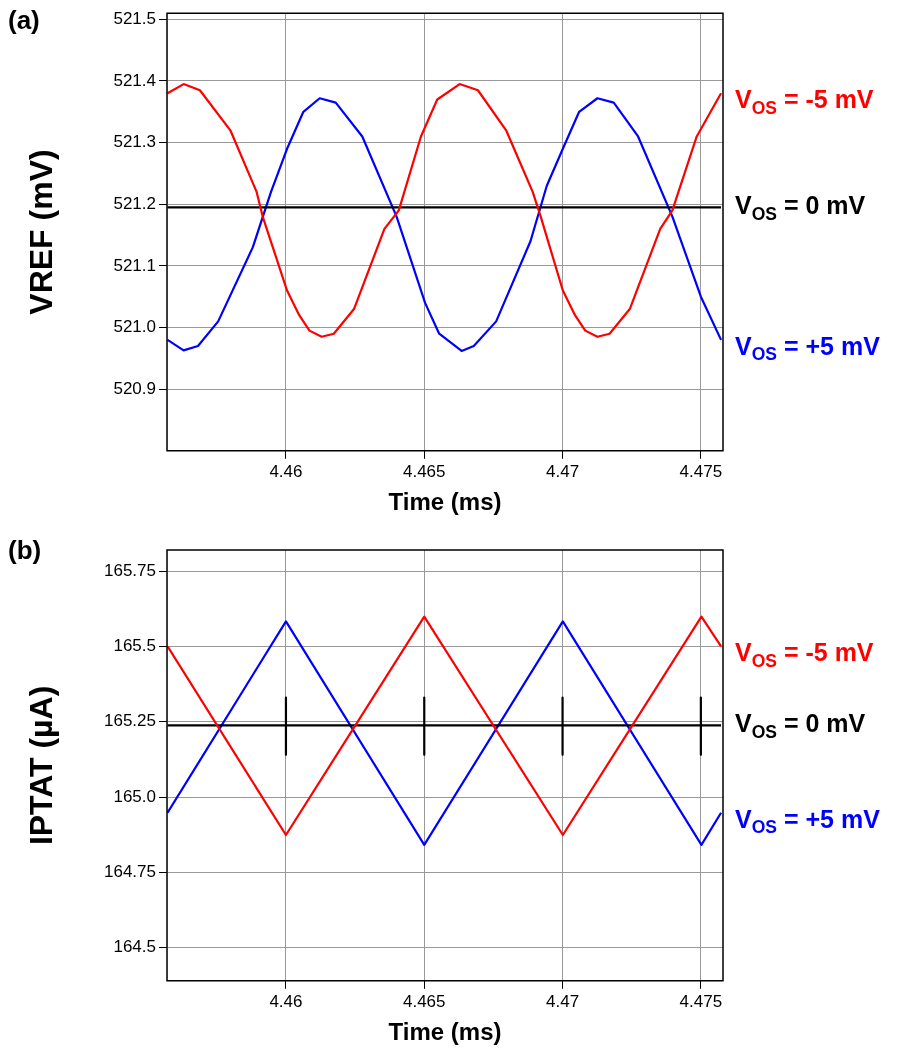 Image resolution: width=915 pixels, height=1061 pixels. Describe the element at coordinates (130, 570) in the screenshot. I see `y-tick-label: 165.75` at that location.